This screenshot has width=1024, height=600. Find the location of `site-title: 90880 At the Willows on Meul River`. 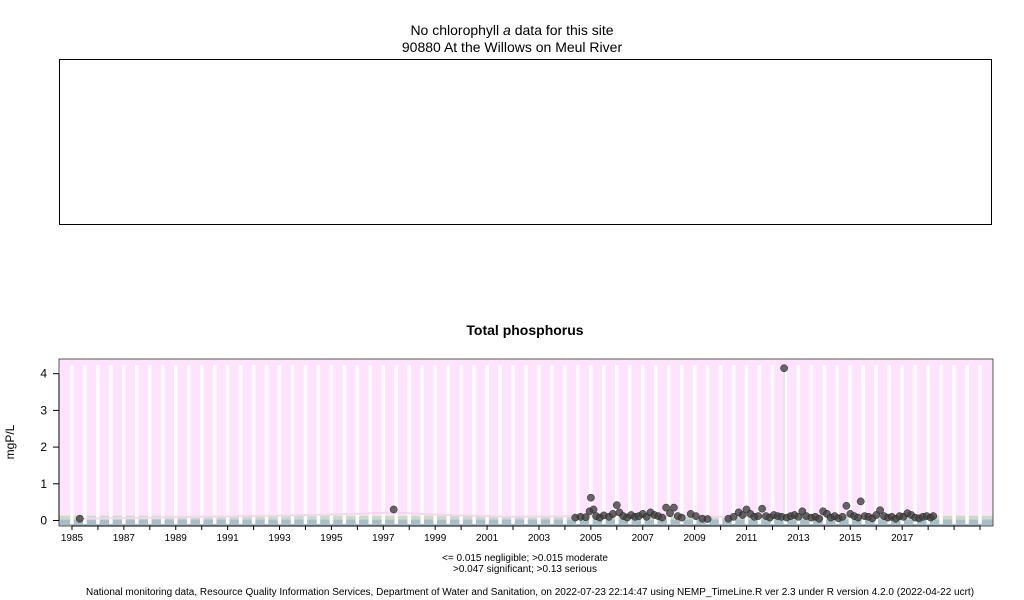

site-title: 90880 At the Willows on Meul River is located at coordinates (512, 47).